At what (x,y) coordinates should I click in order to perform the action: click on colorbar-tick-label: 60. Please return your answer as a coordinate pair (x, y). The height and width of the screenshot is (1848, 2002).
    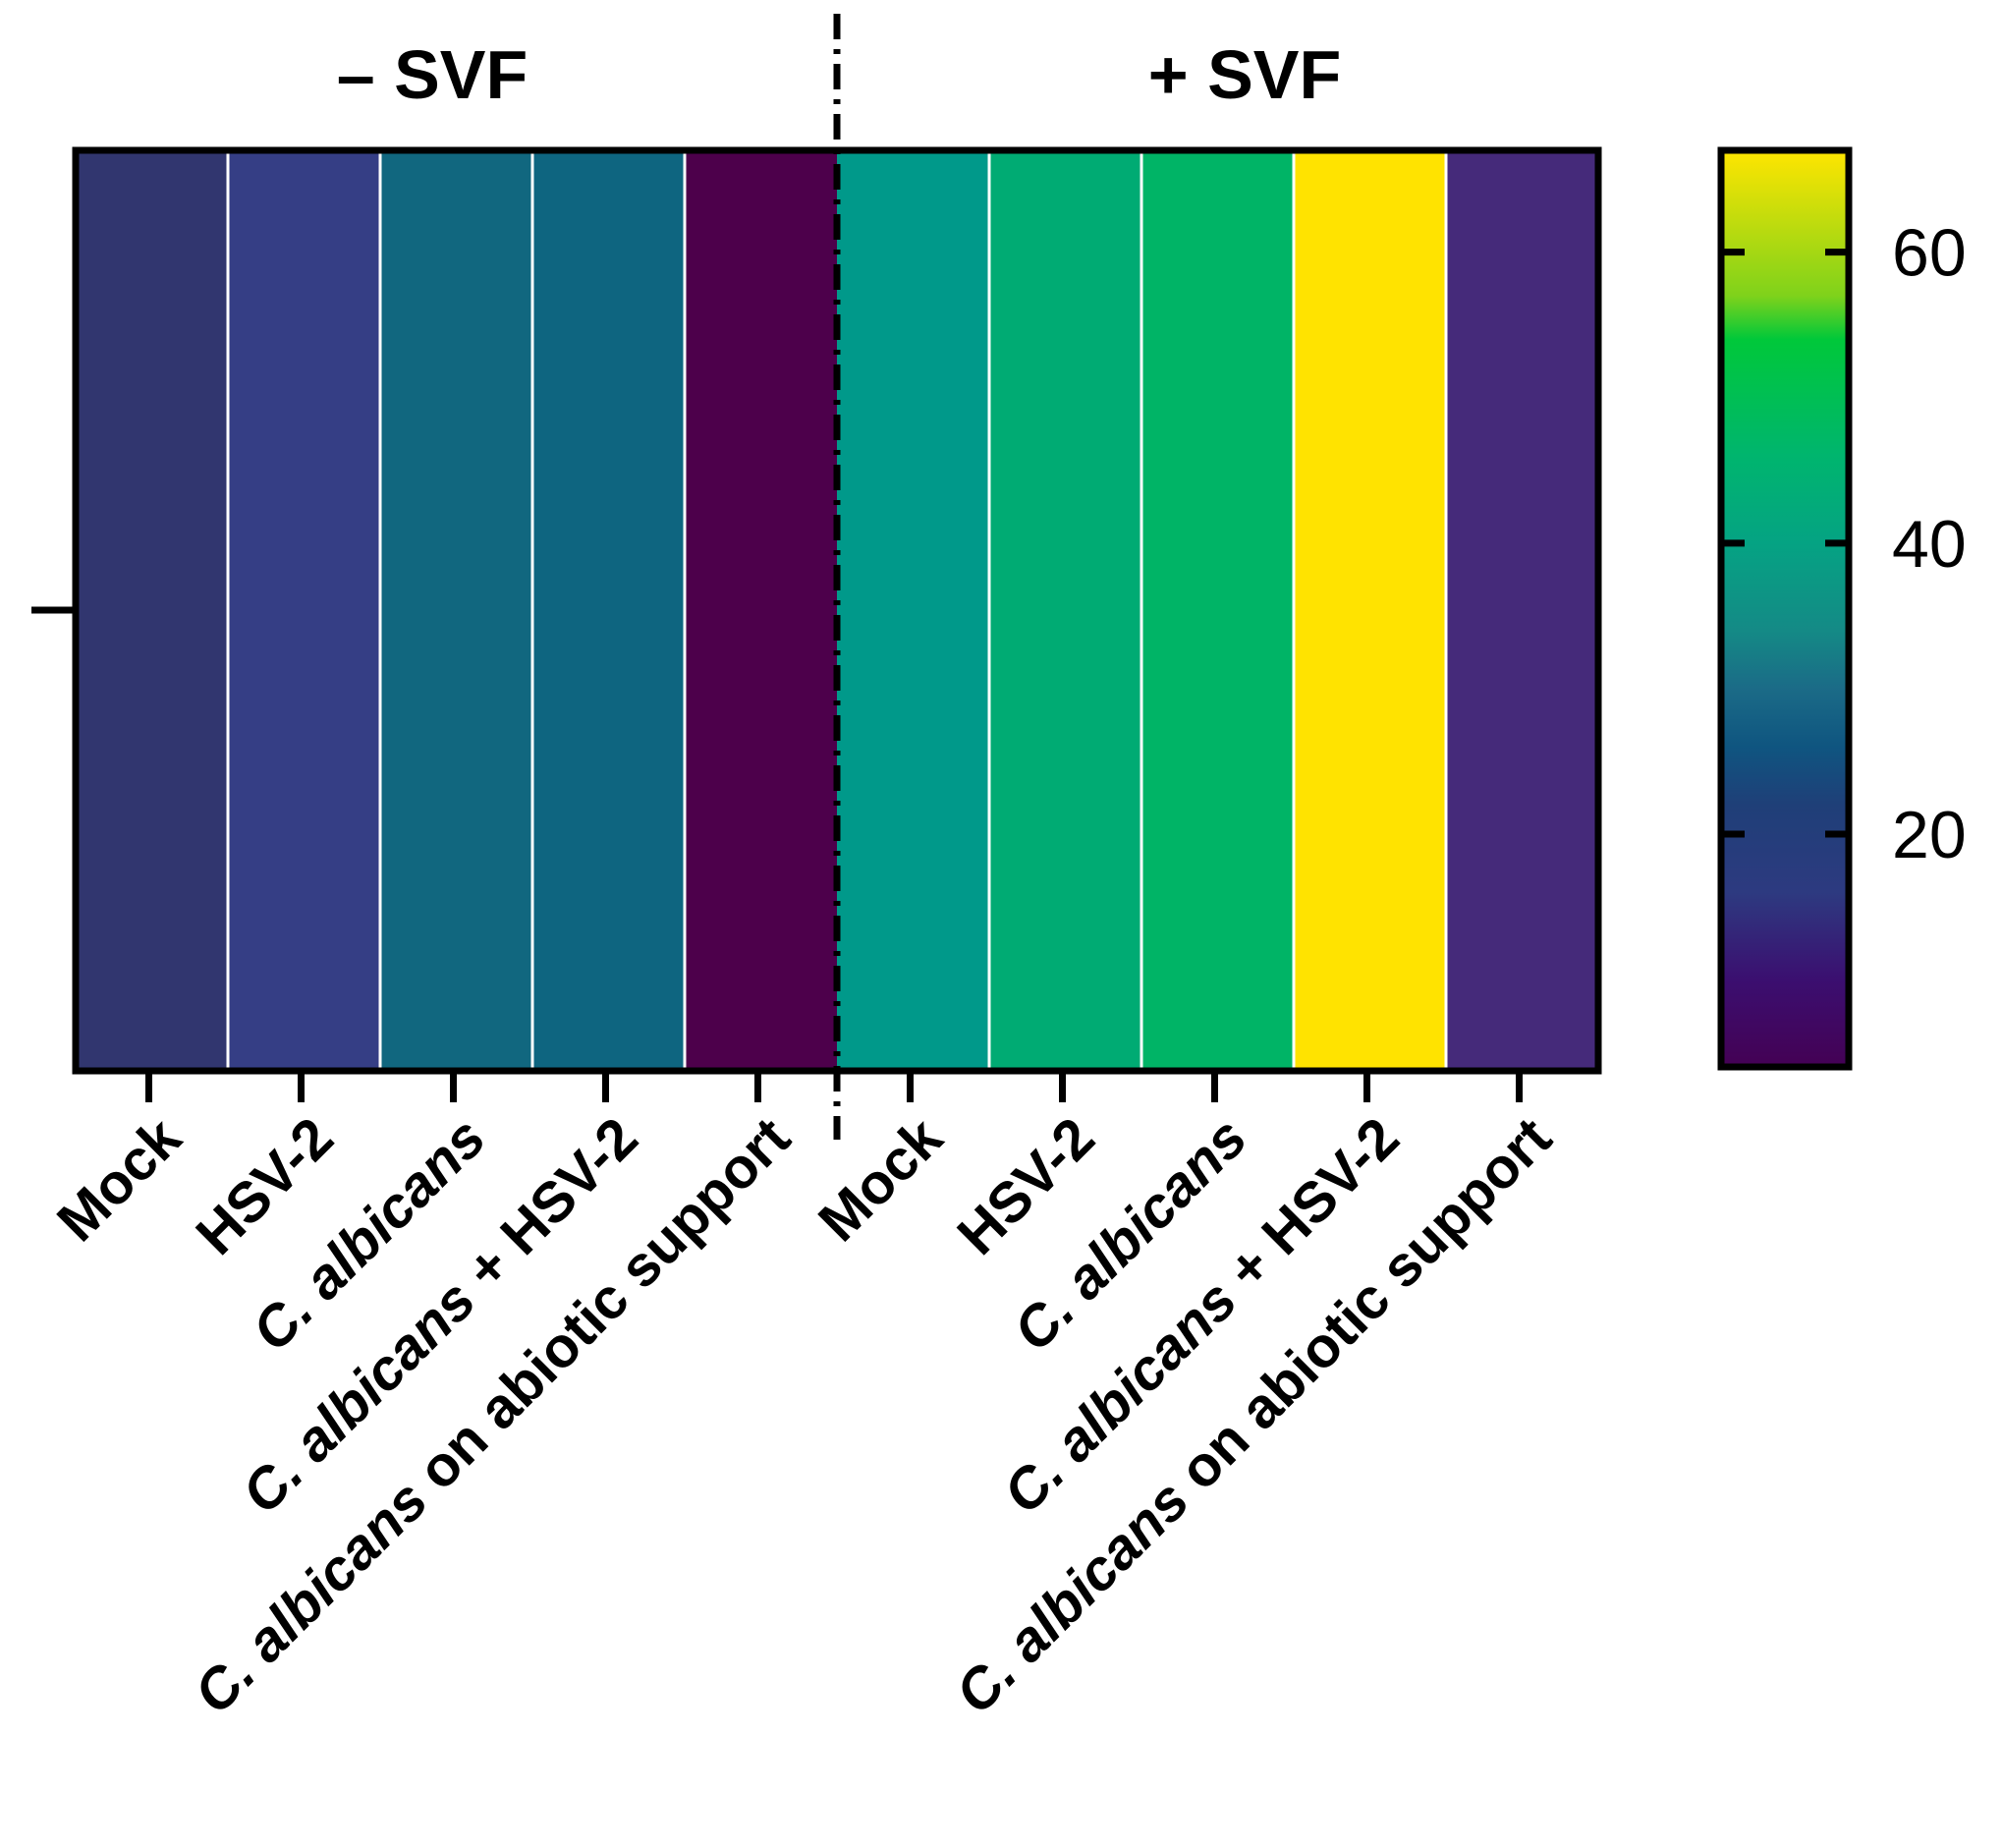
    Looking at the image, I should click on (1929, 253).